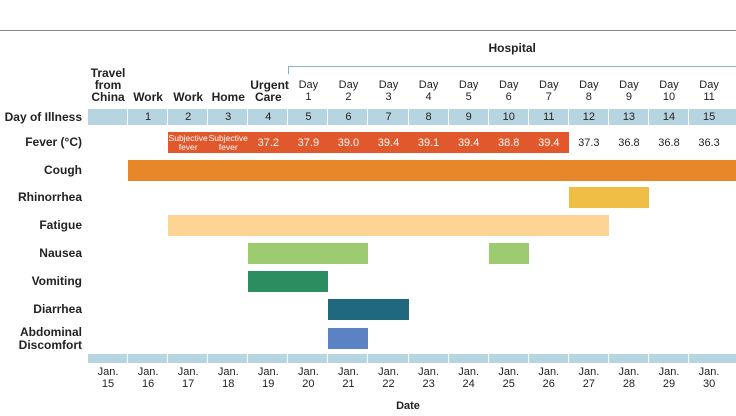  What do you see at coordinates (428, 142) in the screenshot?
I see `fever-value: 39.1` at bounding box center [428, 142].